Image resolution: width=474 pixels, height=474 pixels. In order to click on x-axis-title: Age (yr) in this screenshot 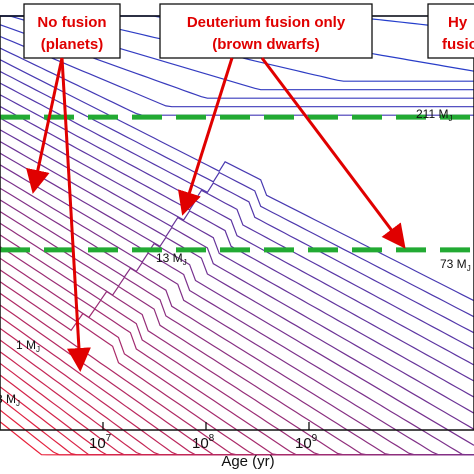, I will do `click(247, 461)`.